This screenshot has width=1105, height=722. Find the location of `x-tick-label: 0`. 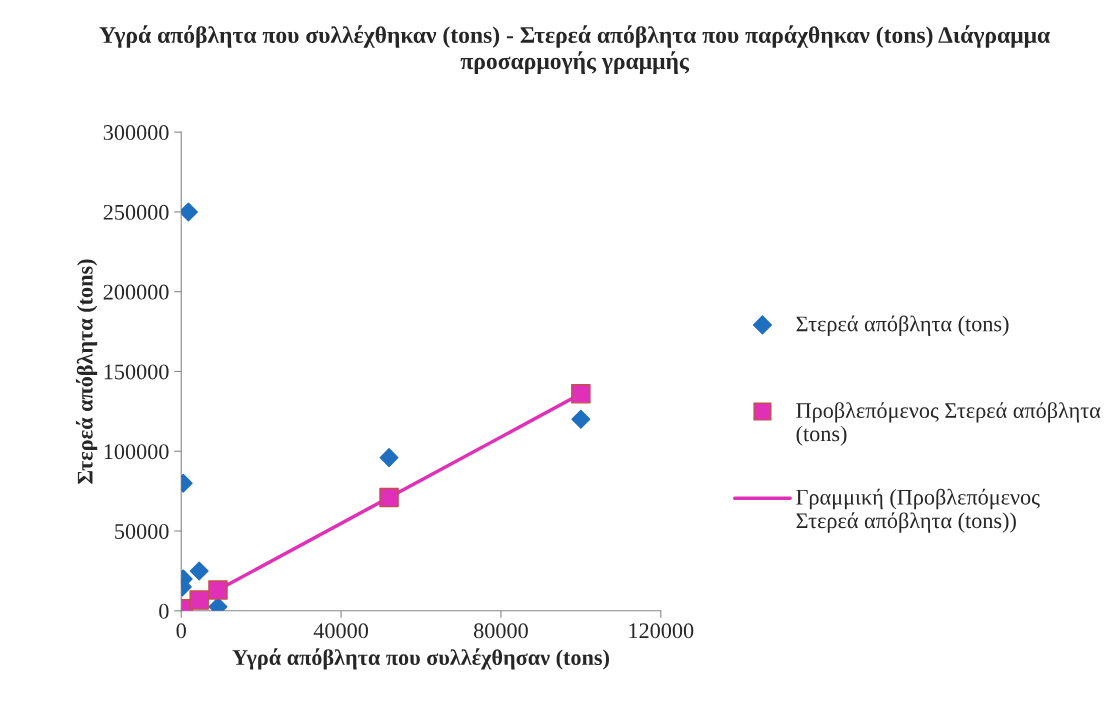

x-tick-label: 0 is located at coordinates (181, 631).